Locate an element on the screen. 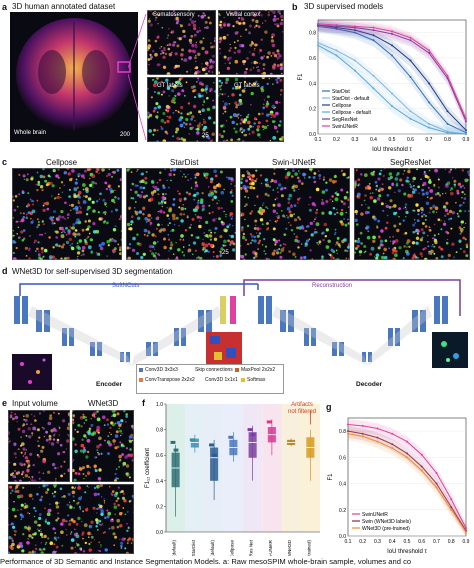  reconstruction-label: Reconstruction is located at coordinates (332, 286).